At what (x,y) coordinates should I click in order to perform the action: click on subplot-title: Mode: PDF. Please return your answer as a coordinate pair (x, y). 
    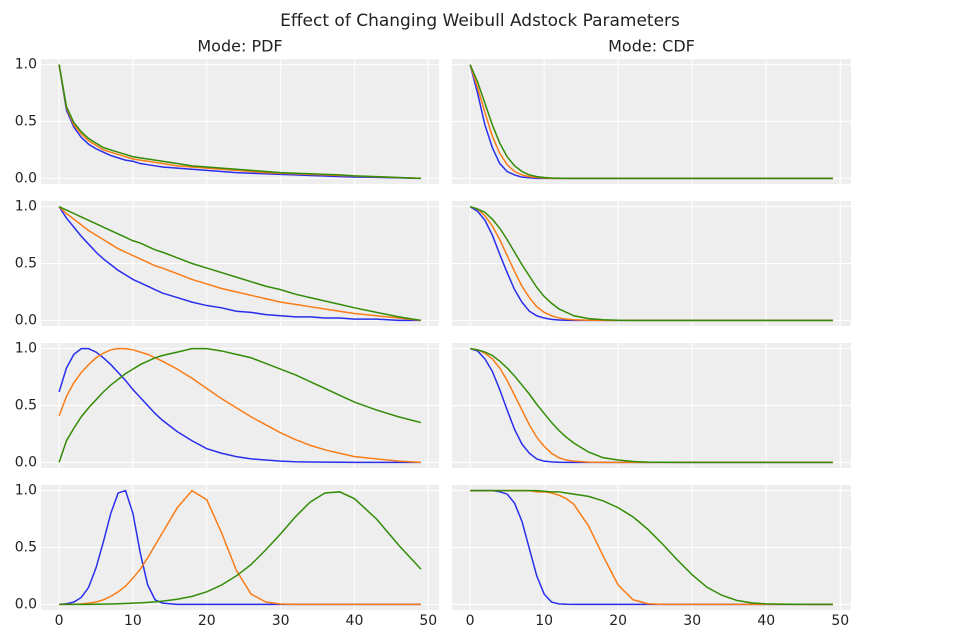
    Looking at the image, I should click on (239, 46).